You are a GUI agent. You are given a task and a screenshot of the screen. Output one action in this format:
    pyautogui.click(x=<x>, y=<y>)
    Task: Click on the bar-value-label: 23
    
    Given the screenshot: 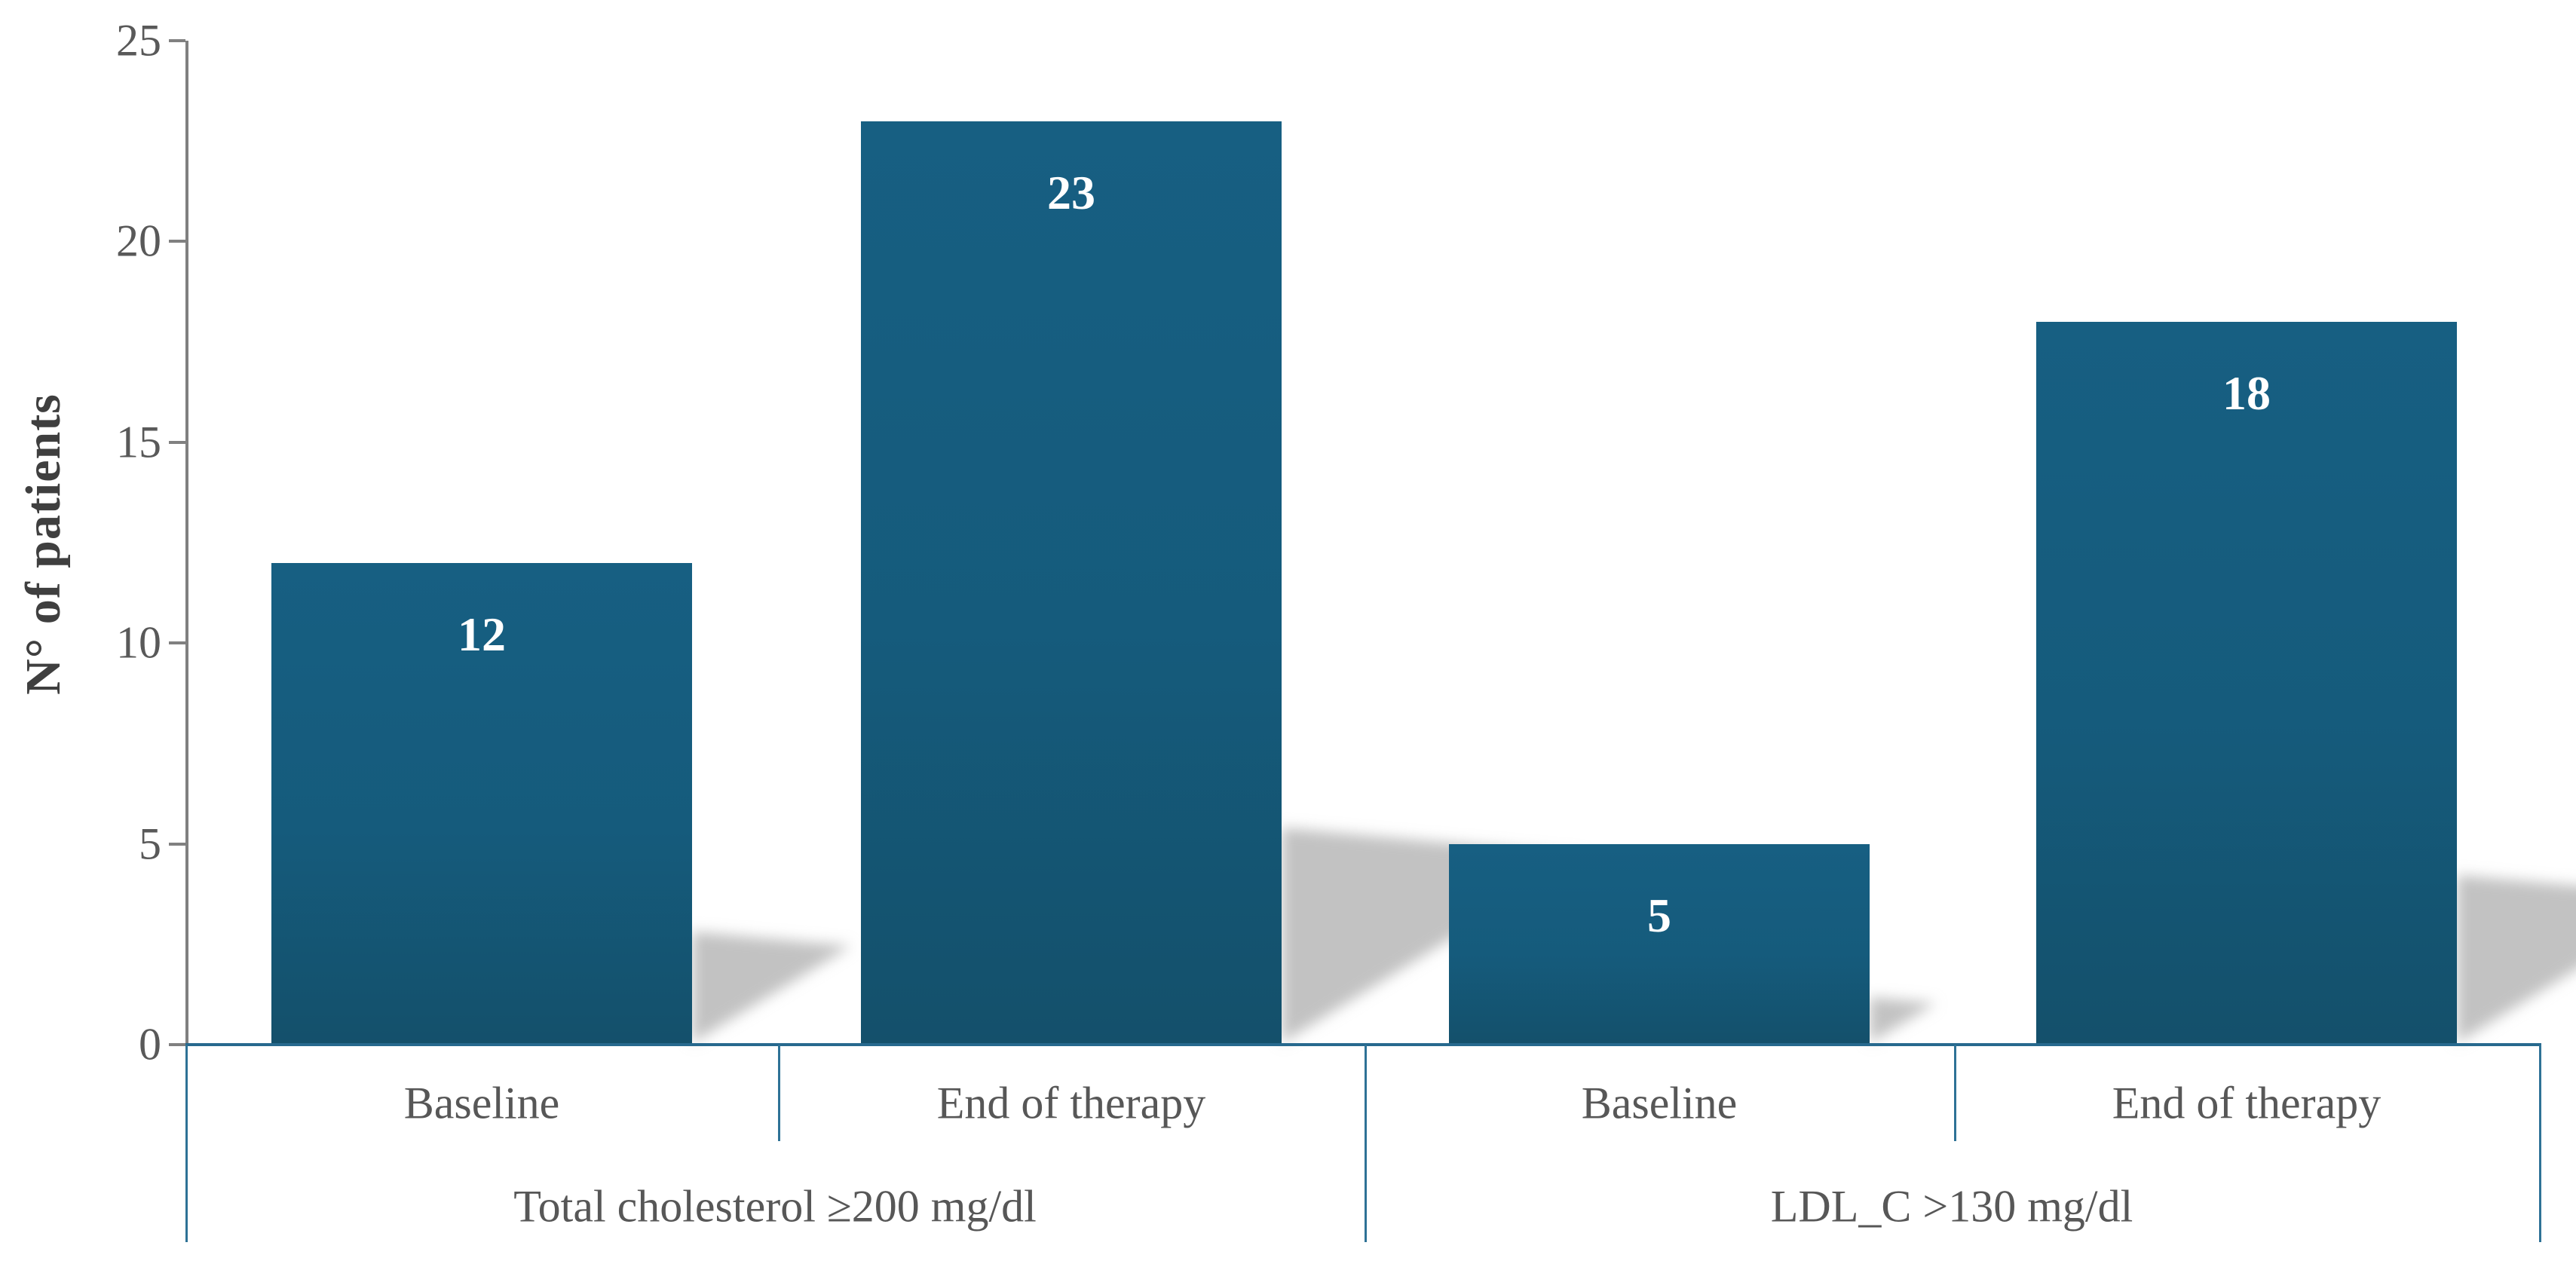 What is the action you would take?
    pyautogui.click(x=1071, y=192)
    